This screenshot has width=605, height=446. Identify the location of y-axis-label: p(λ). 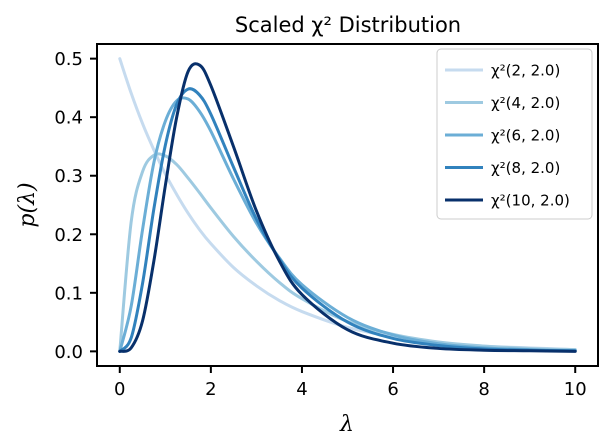
(27, 204).